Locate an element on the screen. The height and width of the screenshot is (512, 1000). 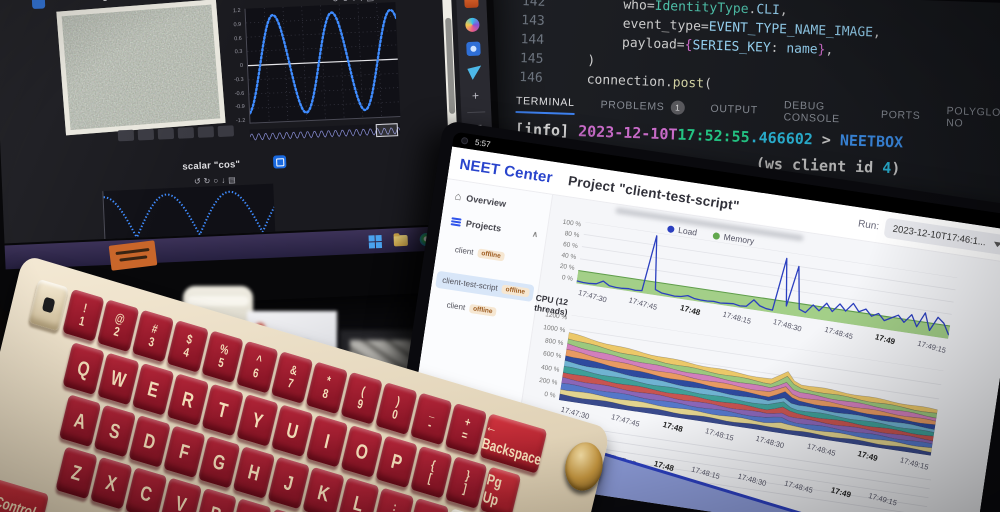
keycap-legend: T is located at coordinates (223, 410).